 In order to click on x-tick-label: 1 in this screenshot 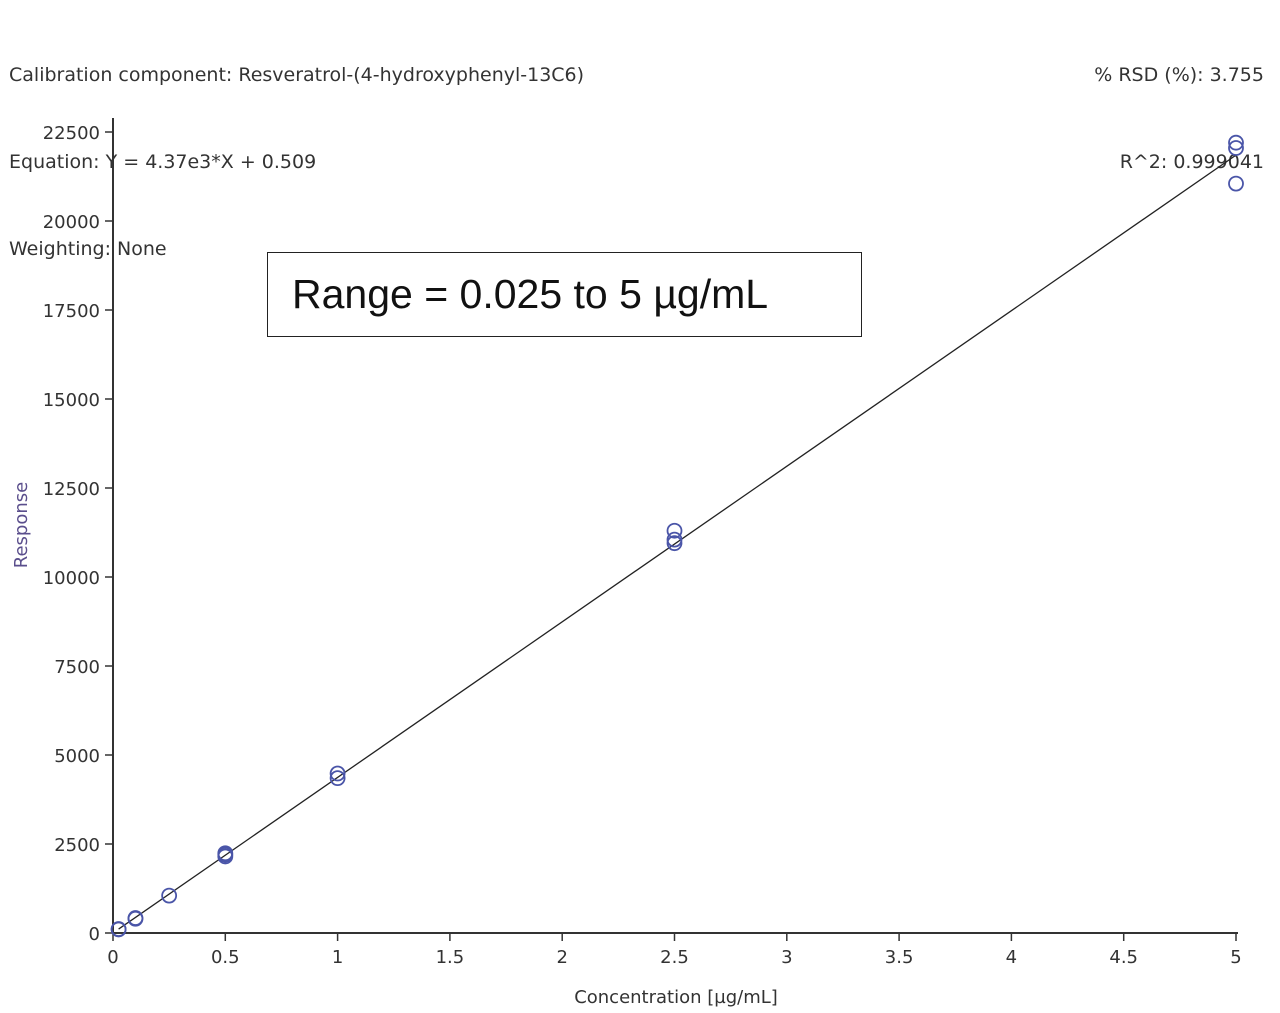, I will do `click(337, 957)`.